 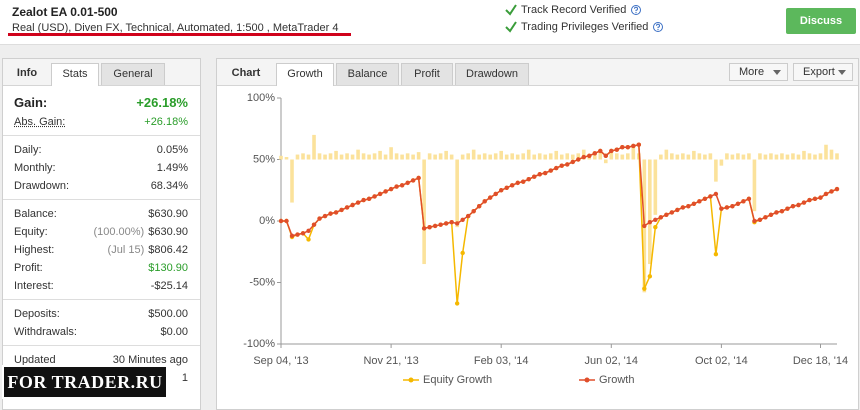 What do you see at coordinates (27, 73) in the screenshot?
I see `tab-info: Info` at bounding box center [27, 73].